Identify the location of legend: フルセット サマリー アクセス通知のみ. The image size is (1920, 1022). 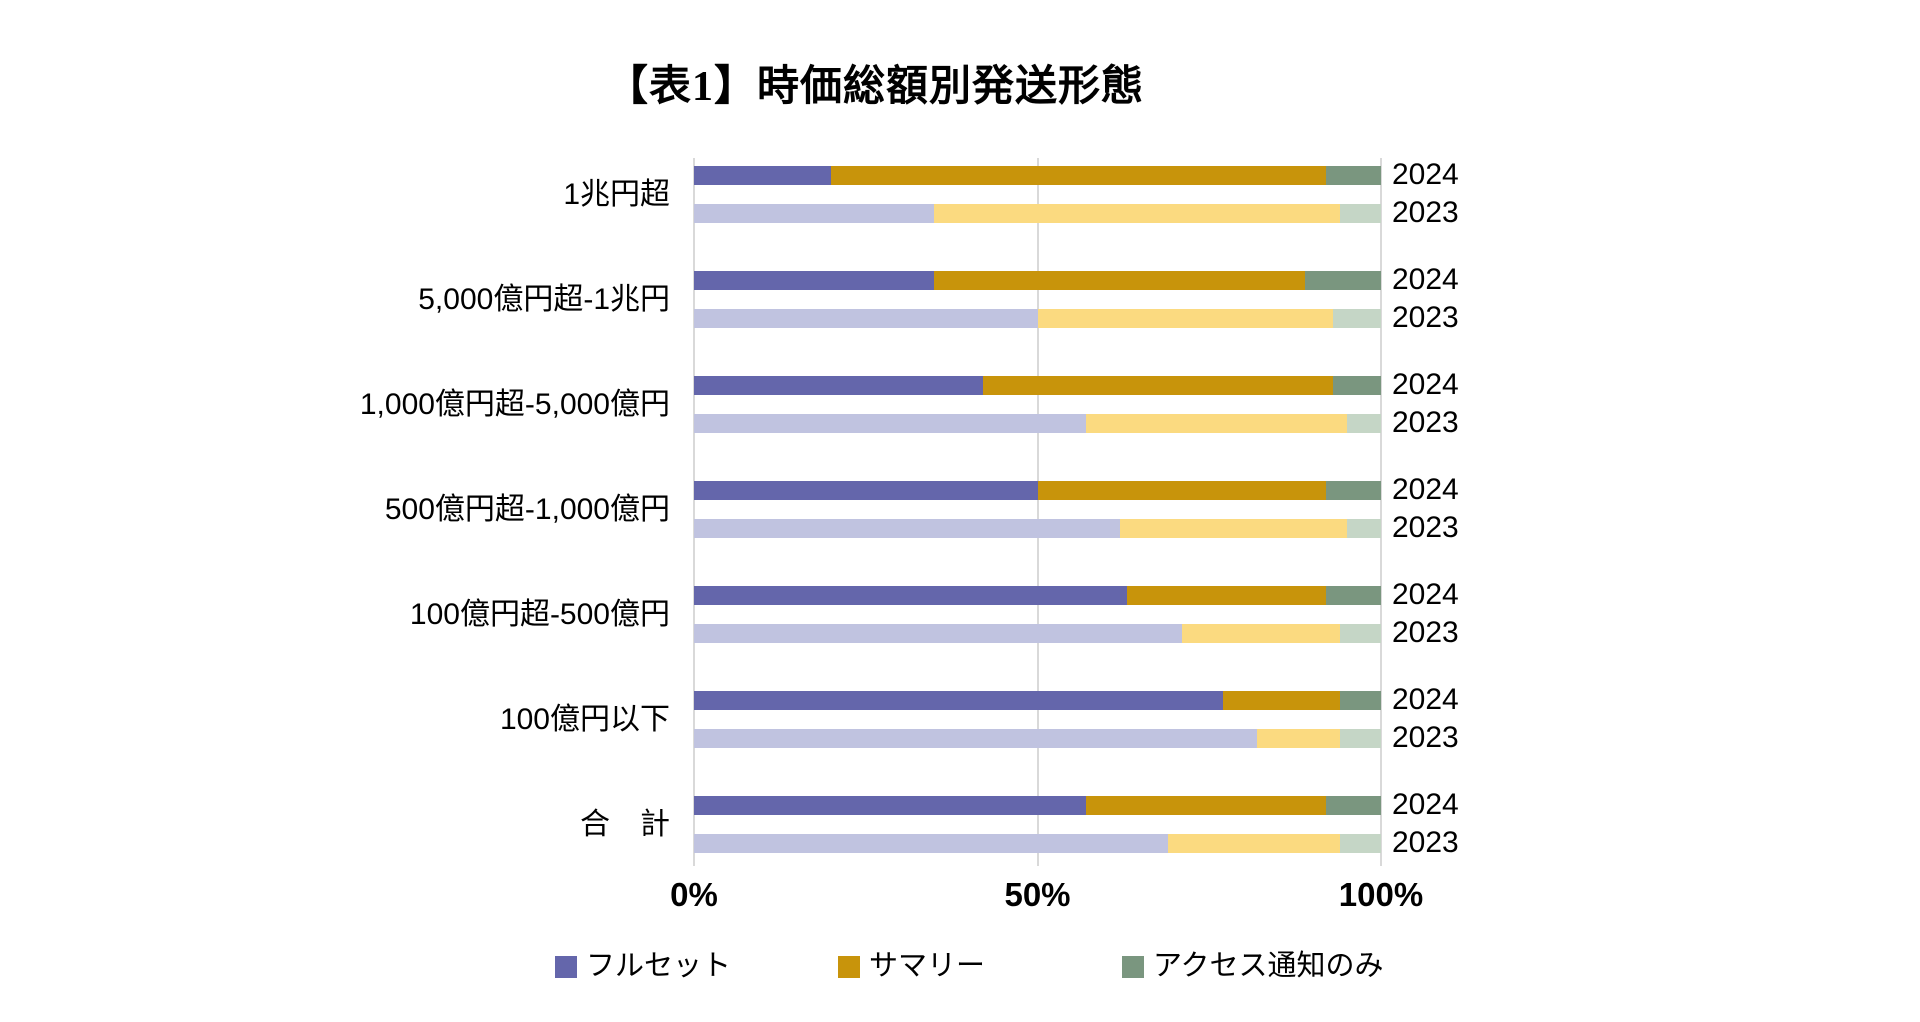
(960, 972).